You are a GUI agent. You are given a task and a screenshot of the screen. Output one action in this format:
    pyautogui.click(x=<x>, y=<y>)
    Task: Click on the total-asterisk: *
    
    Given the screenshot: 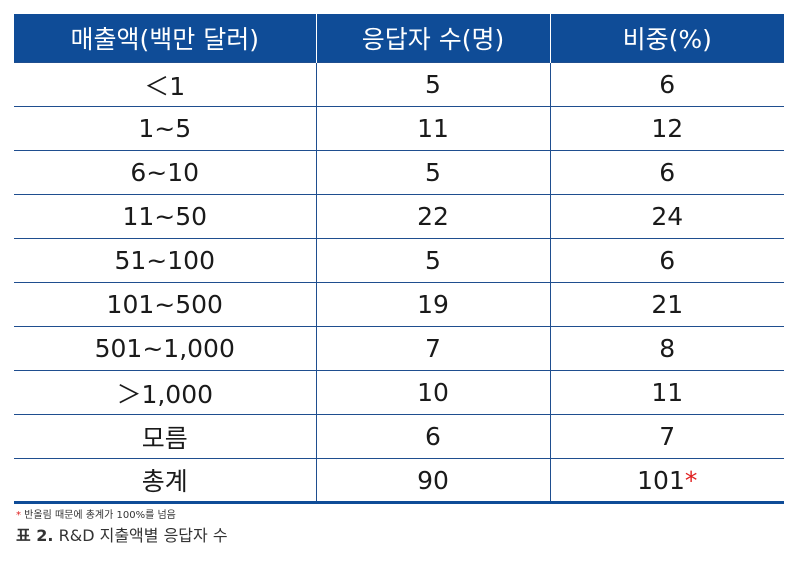 What is the action you would take?
    pyautogui.click(x=691, y=480)
    